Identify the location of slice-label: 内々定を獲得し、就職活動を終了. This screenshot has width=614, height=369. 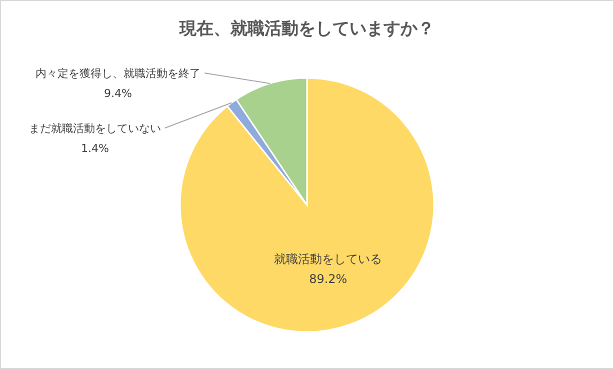
(118, 73).